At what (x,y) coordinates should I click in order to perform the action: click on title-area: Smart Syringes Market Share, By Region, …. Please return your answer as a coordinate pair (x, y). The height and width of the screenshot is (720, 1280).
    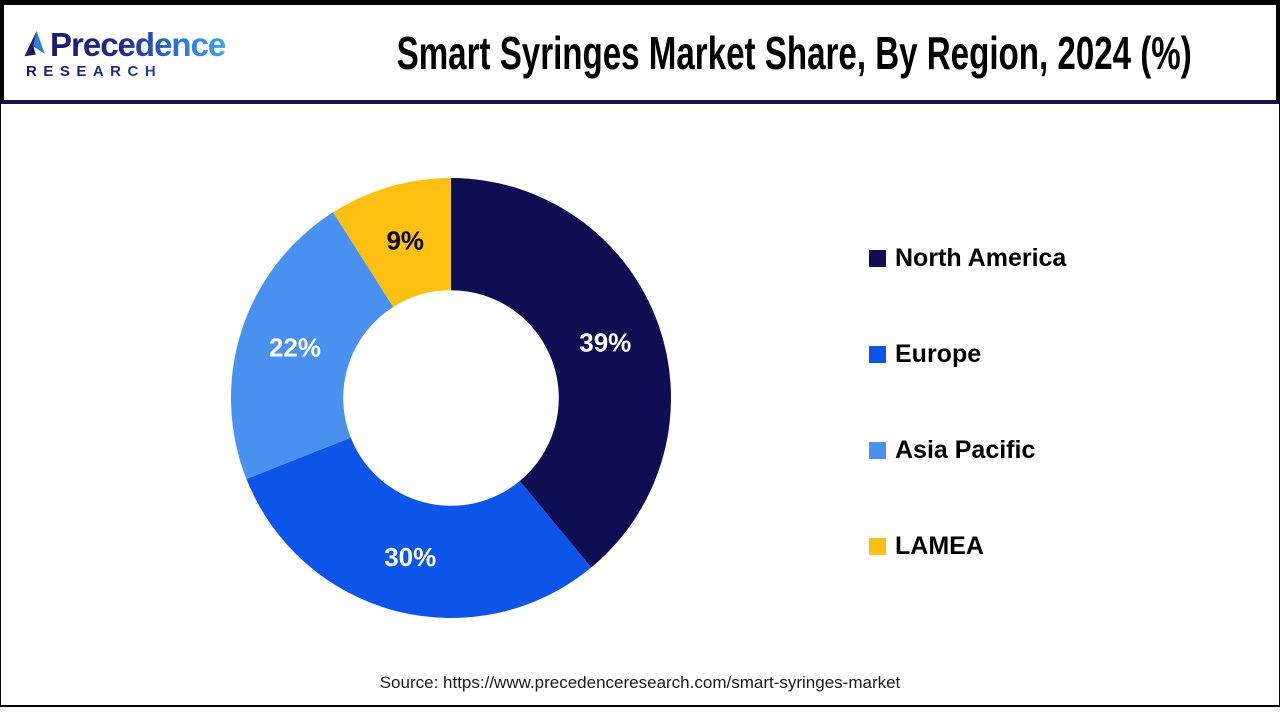
    Looking at the image, I should click on (761, 53).